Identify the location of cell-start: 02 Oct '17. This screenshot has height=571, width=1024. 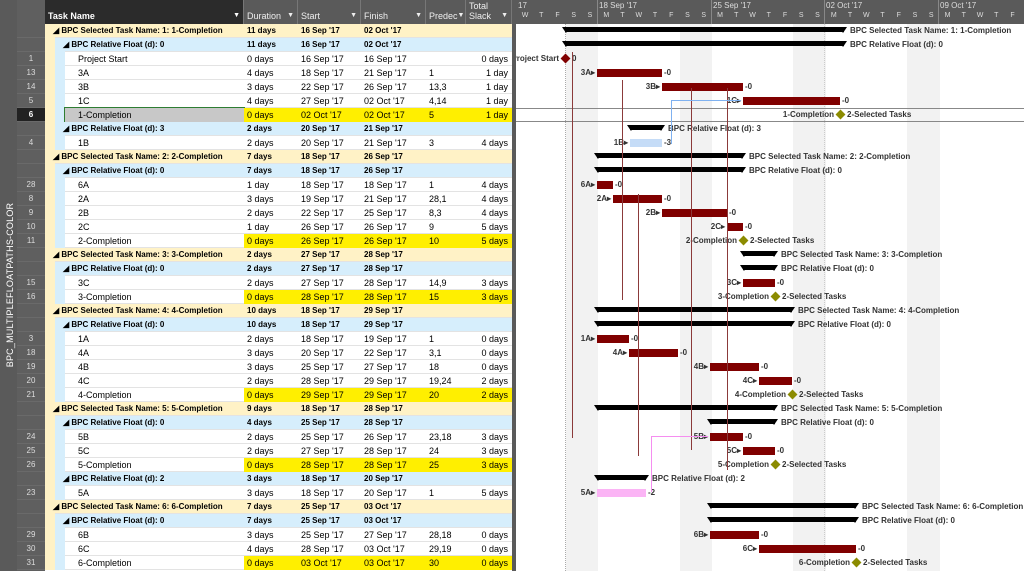
(329, 115).